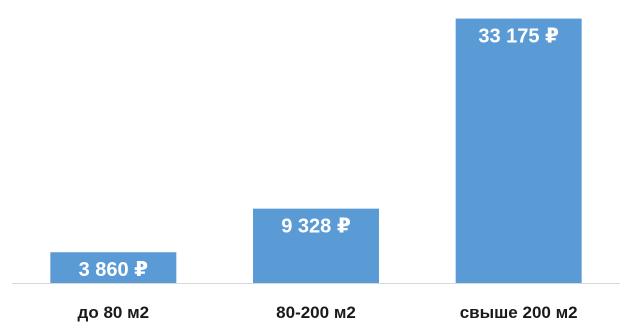 The width and height of the screenshot is (632, 326). Describe the element at coordinates (316, 312) in the screenshot. I see `category-label-2: 80-200 м2` at that location.